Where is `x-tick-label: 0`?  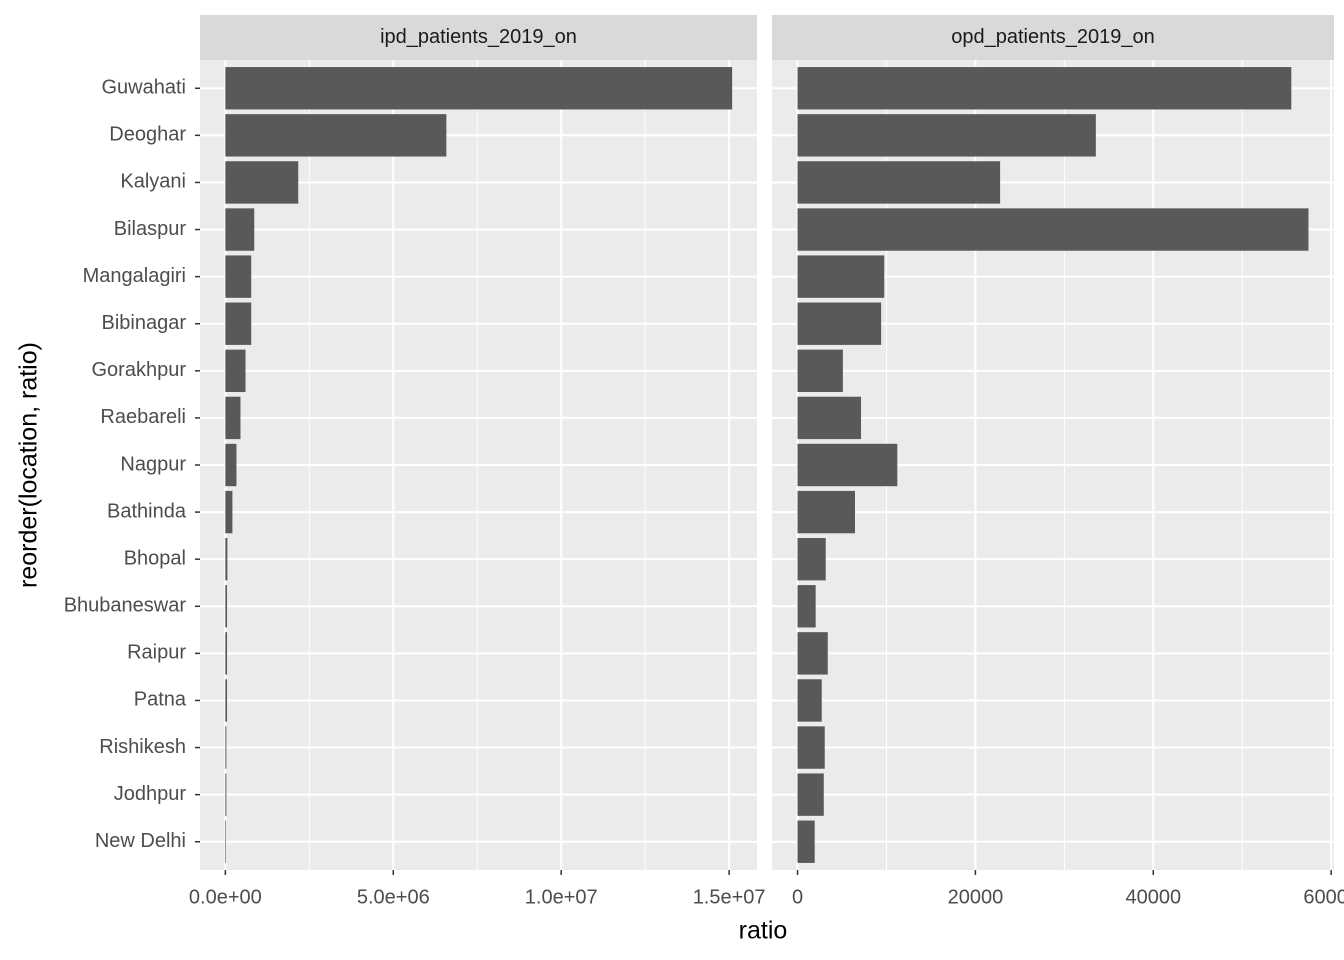
x-tick-label: 0 is located at coordinates (797, 897).